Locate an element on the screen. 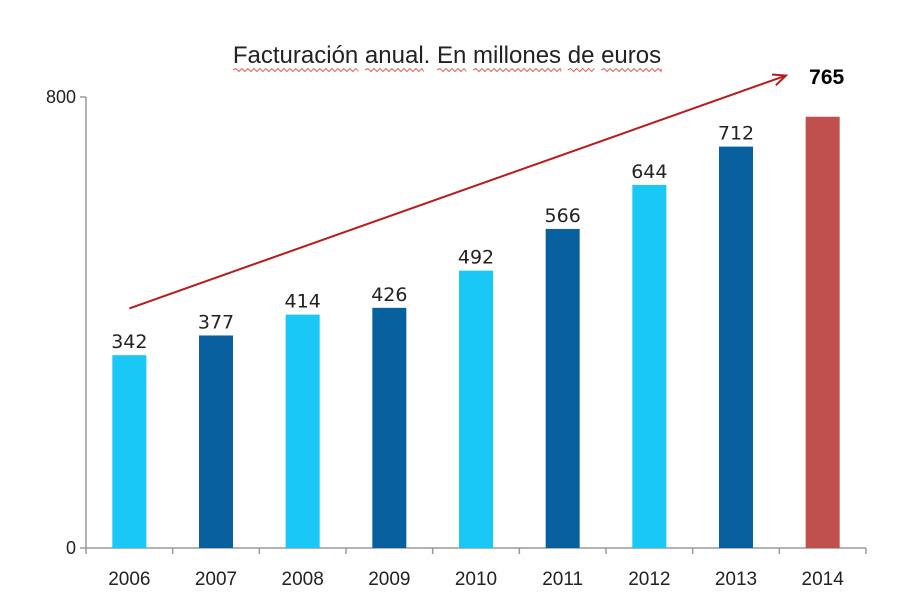 The image size is (900, 602). x-tick-label: 2012 is located at coordinates (649, 579).